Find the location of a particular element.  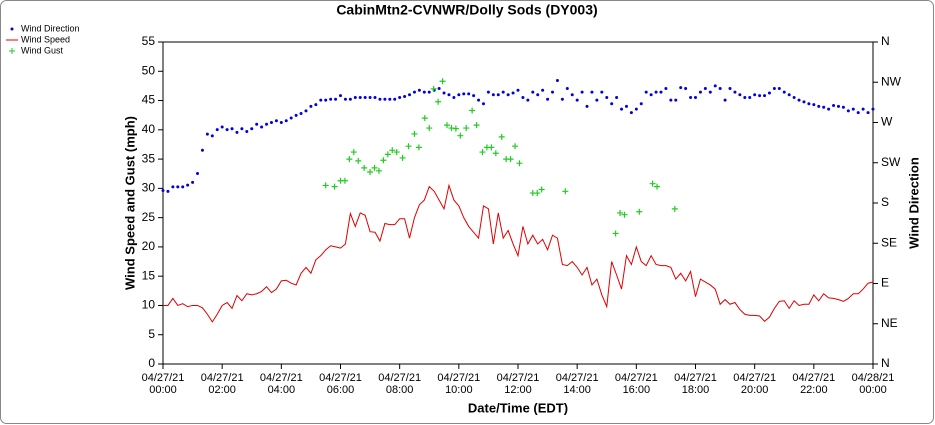

x-tick-label: 20:00 is located at coordinates (755, 390).